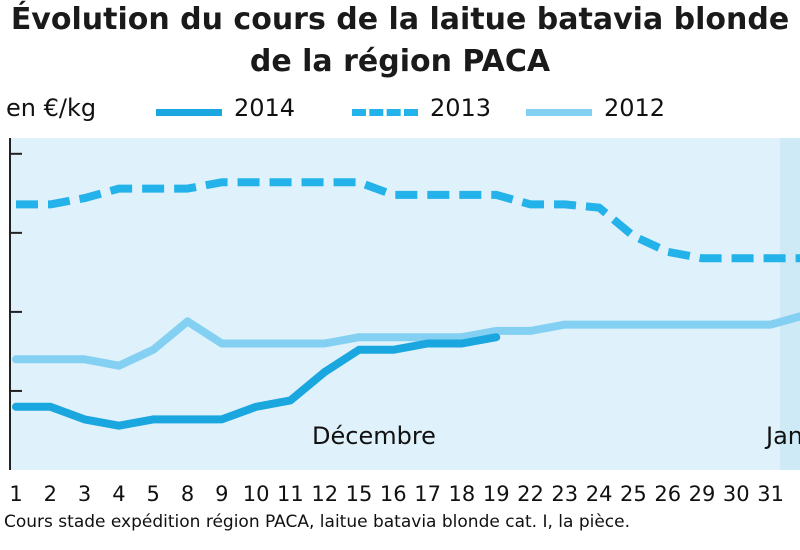  Describe the element at coordinates (189, 112) in the screenshot. I see `legend-swatch-2014` at that location.